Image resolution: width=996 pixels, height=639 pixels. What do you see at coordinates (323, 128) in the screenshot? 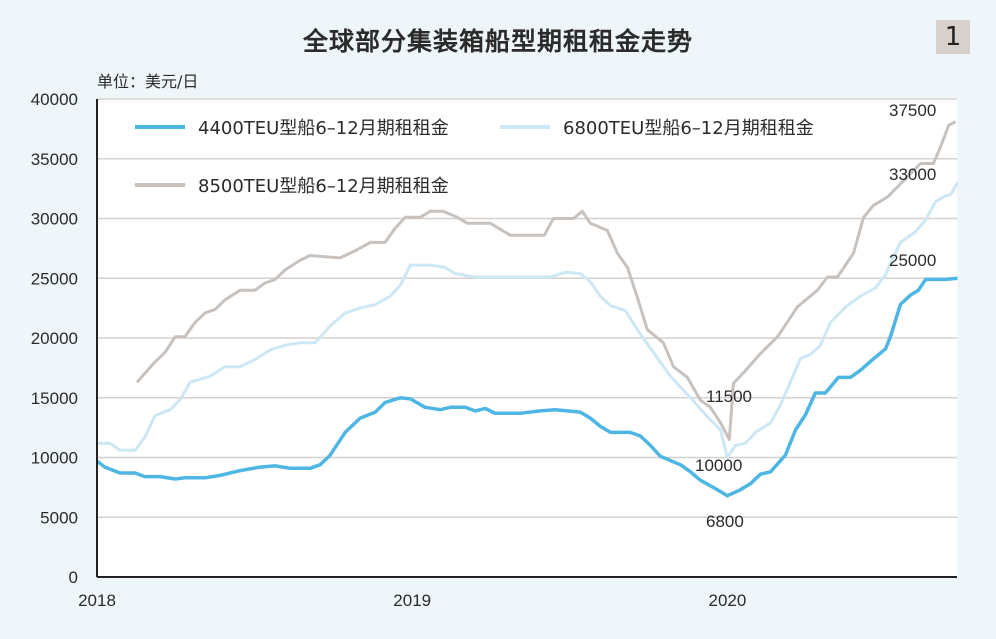
I see `legend-label: 4400TEU型船6–12月期租租金` at bounding box center [323, 128].